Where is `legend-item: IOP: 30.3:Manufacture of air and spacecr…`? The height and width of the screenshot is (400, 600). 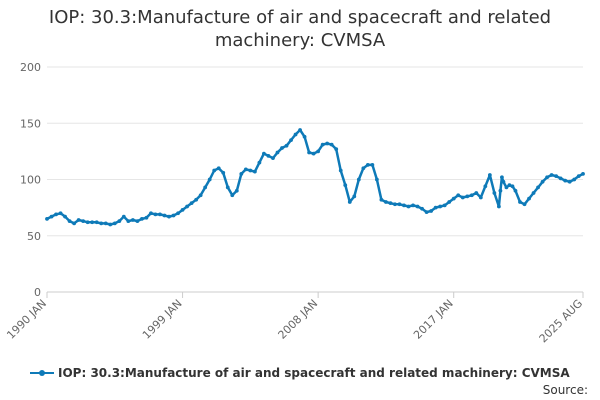
legend-item: IOP: 30.3:Manufacture of air and spacecr… is located at coordinates (300, 373).